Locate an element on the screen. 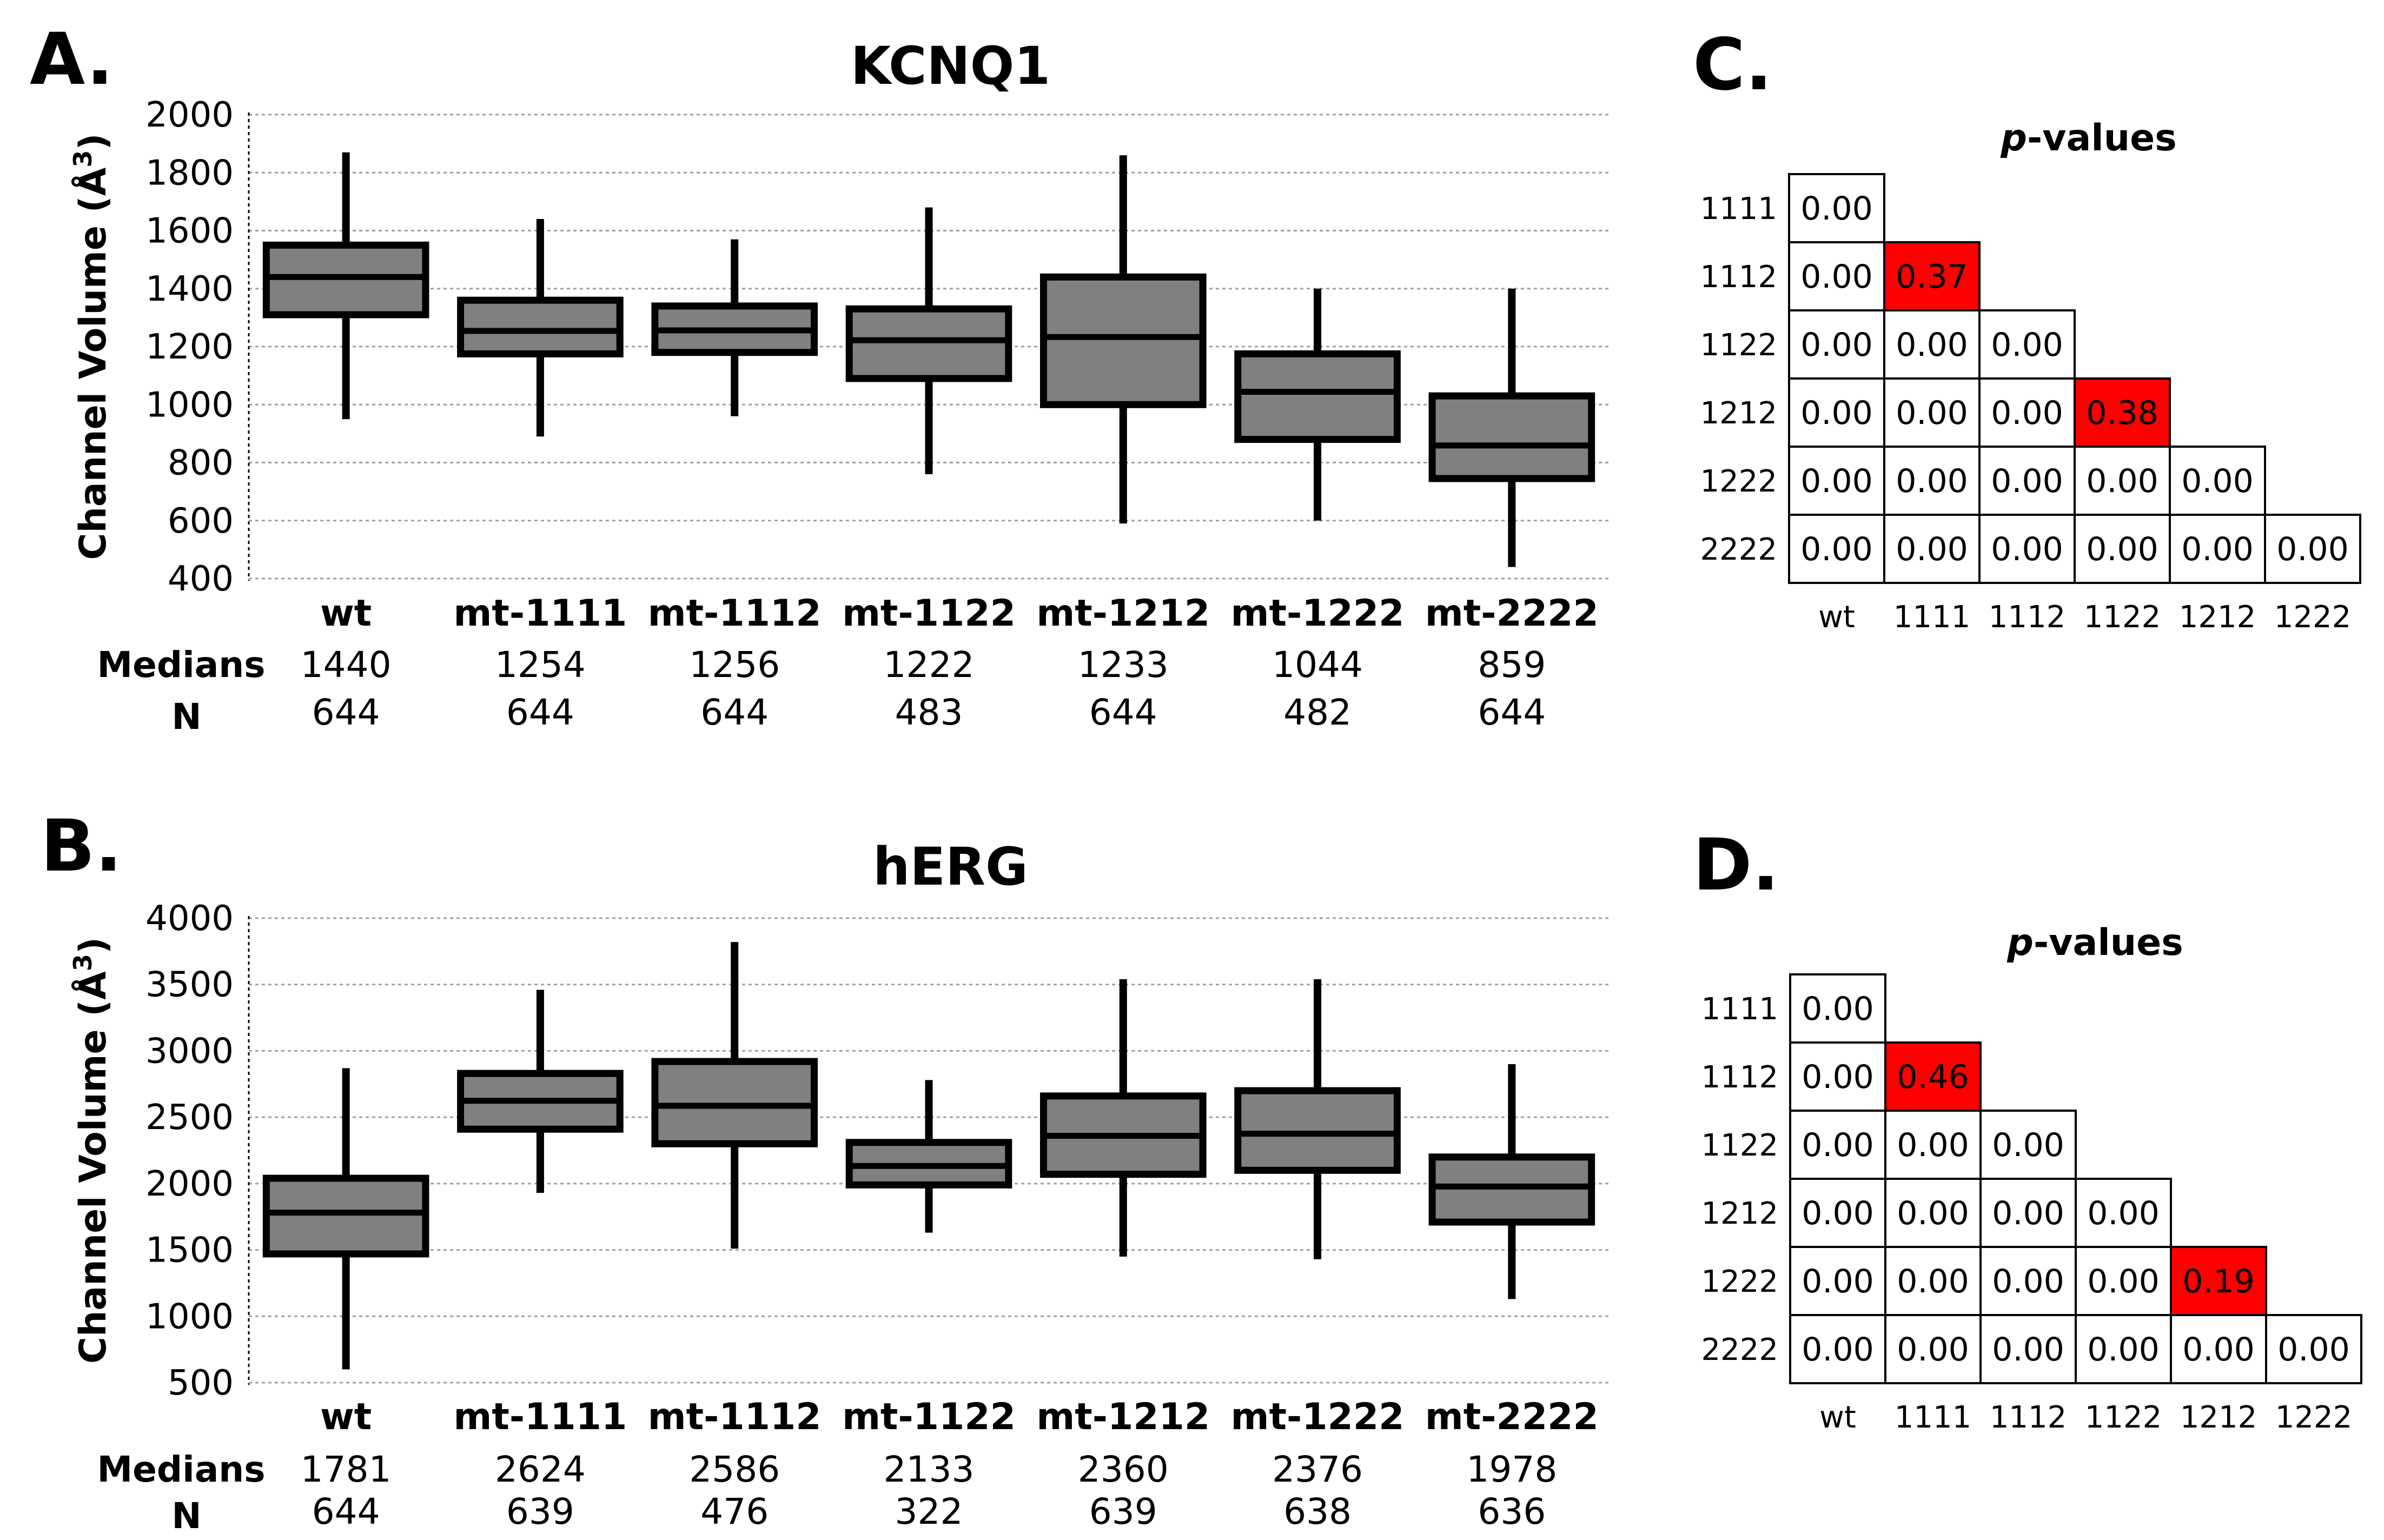  matrix-col-label: 1122 is located at coordinates (2123, 1417).